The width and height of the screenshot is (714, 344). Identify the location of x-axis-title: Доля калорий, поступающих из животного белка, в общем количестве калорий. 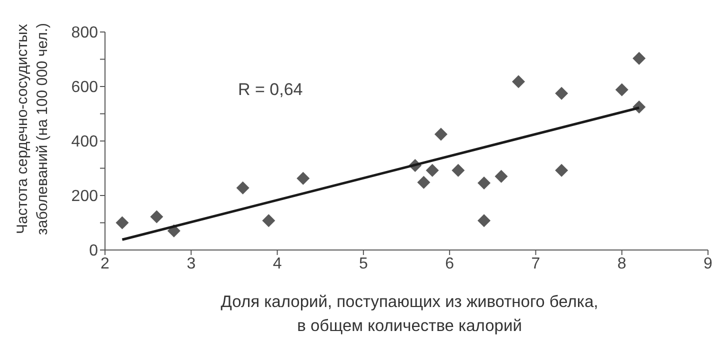
(410, 314).